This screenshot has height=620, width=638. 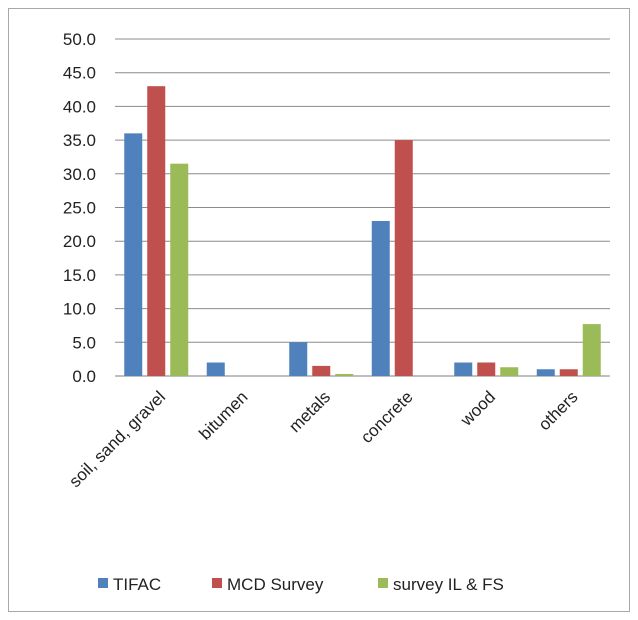 What do you see at coordinates (79, 73) in the screenshot?
I see `y-tick-label: 45.0` at bounding box center [79, 73].